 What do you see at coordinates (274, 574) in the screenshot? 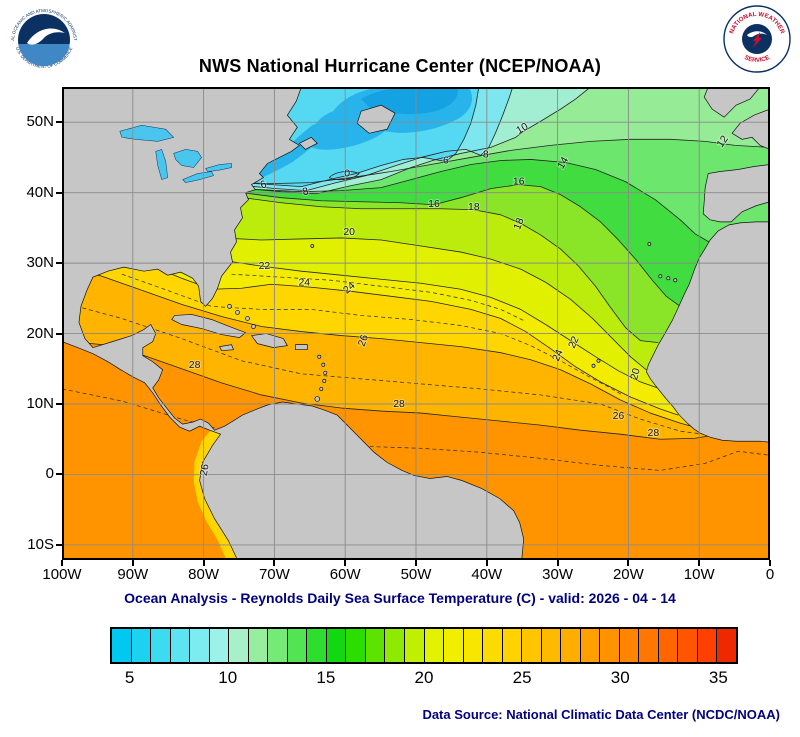
I see `lon-tick-label: 70W` at bounding box center [274, 574].